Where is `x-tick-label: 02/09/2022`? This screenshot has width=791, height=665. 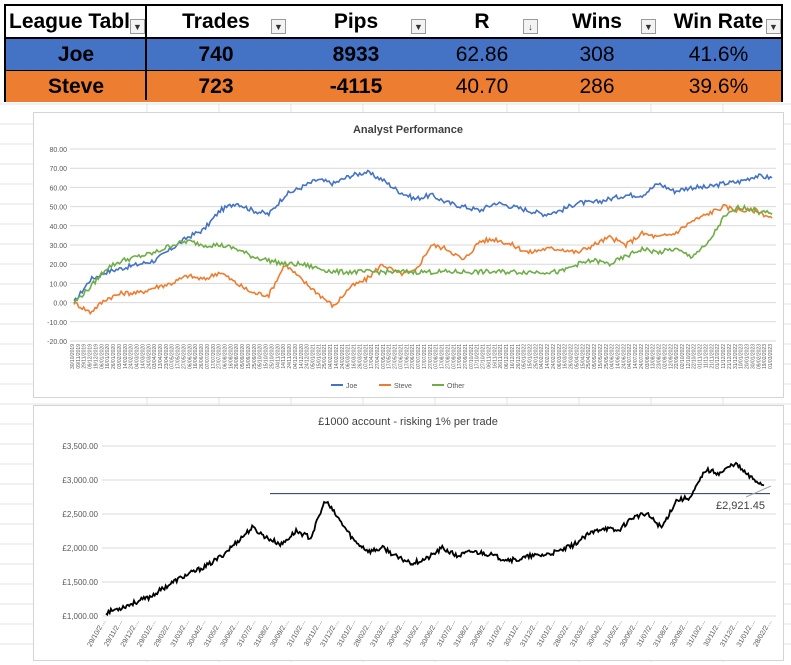
x-tick-label: 02/09/2022 is located at coordinates (665, 356).